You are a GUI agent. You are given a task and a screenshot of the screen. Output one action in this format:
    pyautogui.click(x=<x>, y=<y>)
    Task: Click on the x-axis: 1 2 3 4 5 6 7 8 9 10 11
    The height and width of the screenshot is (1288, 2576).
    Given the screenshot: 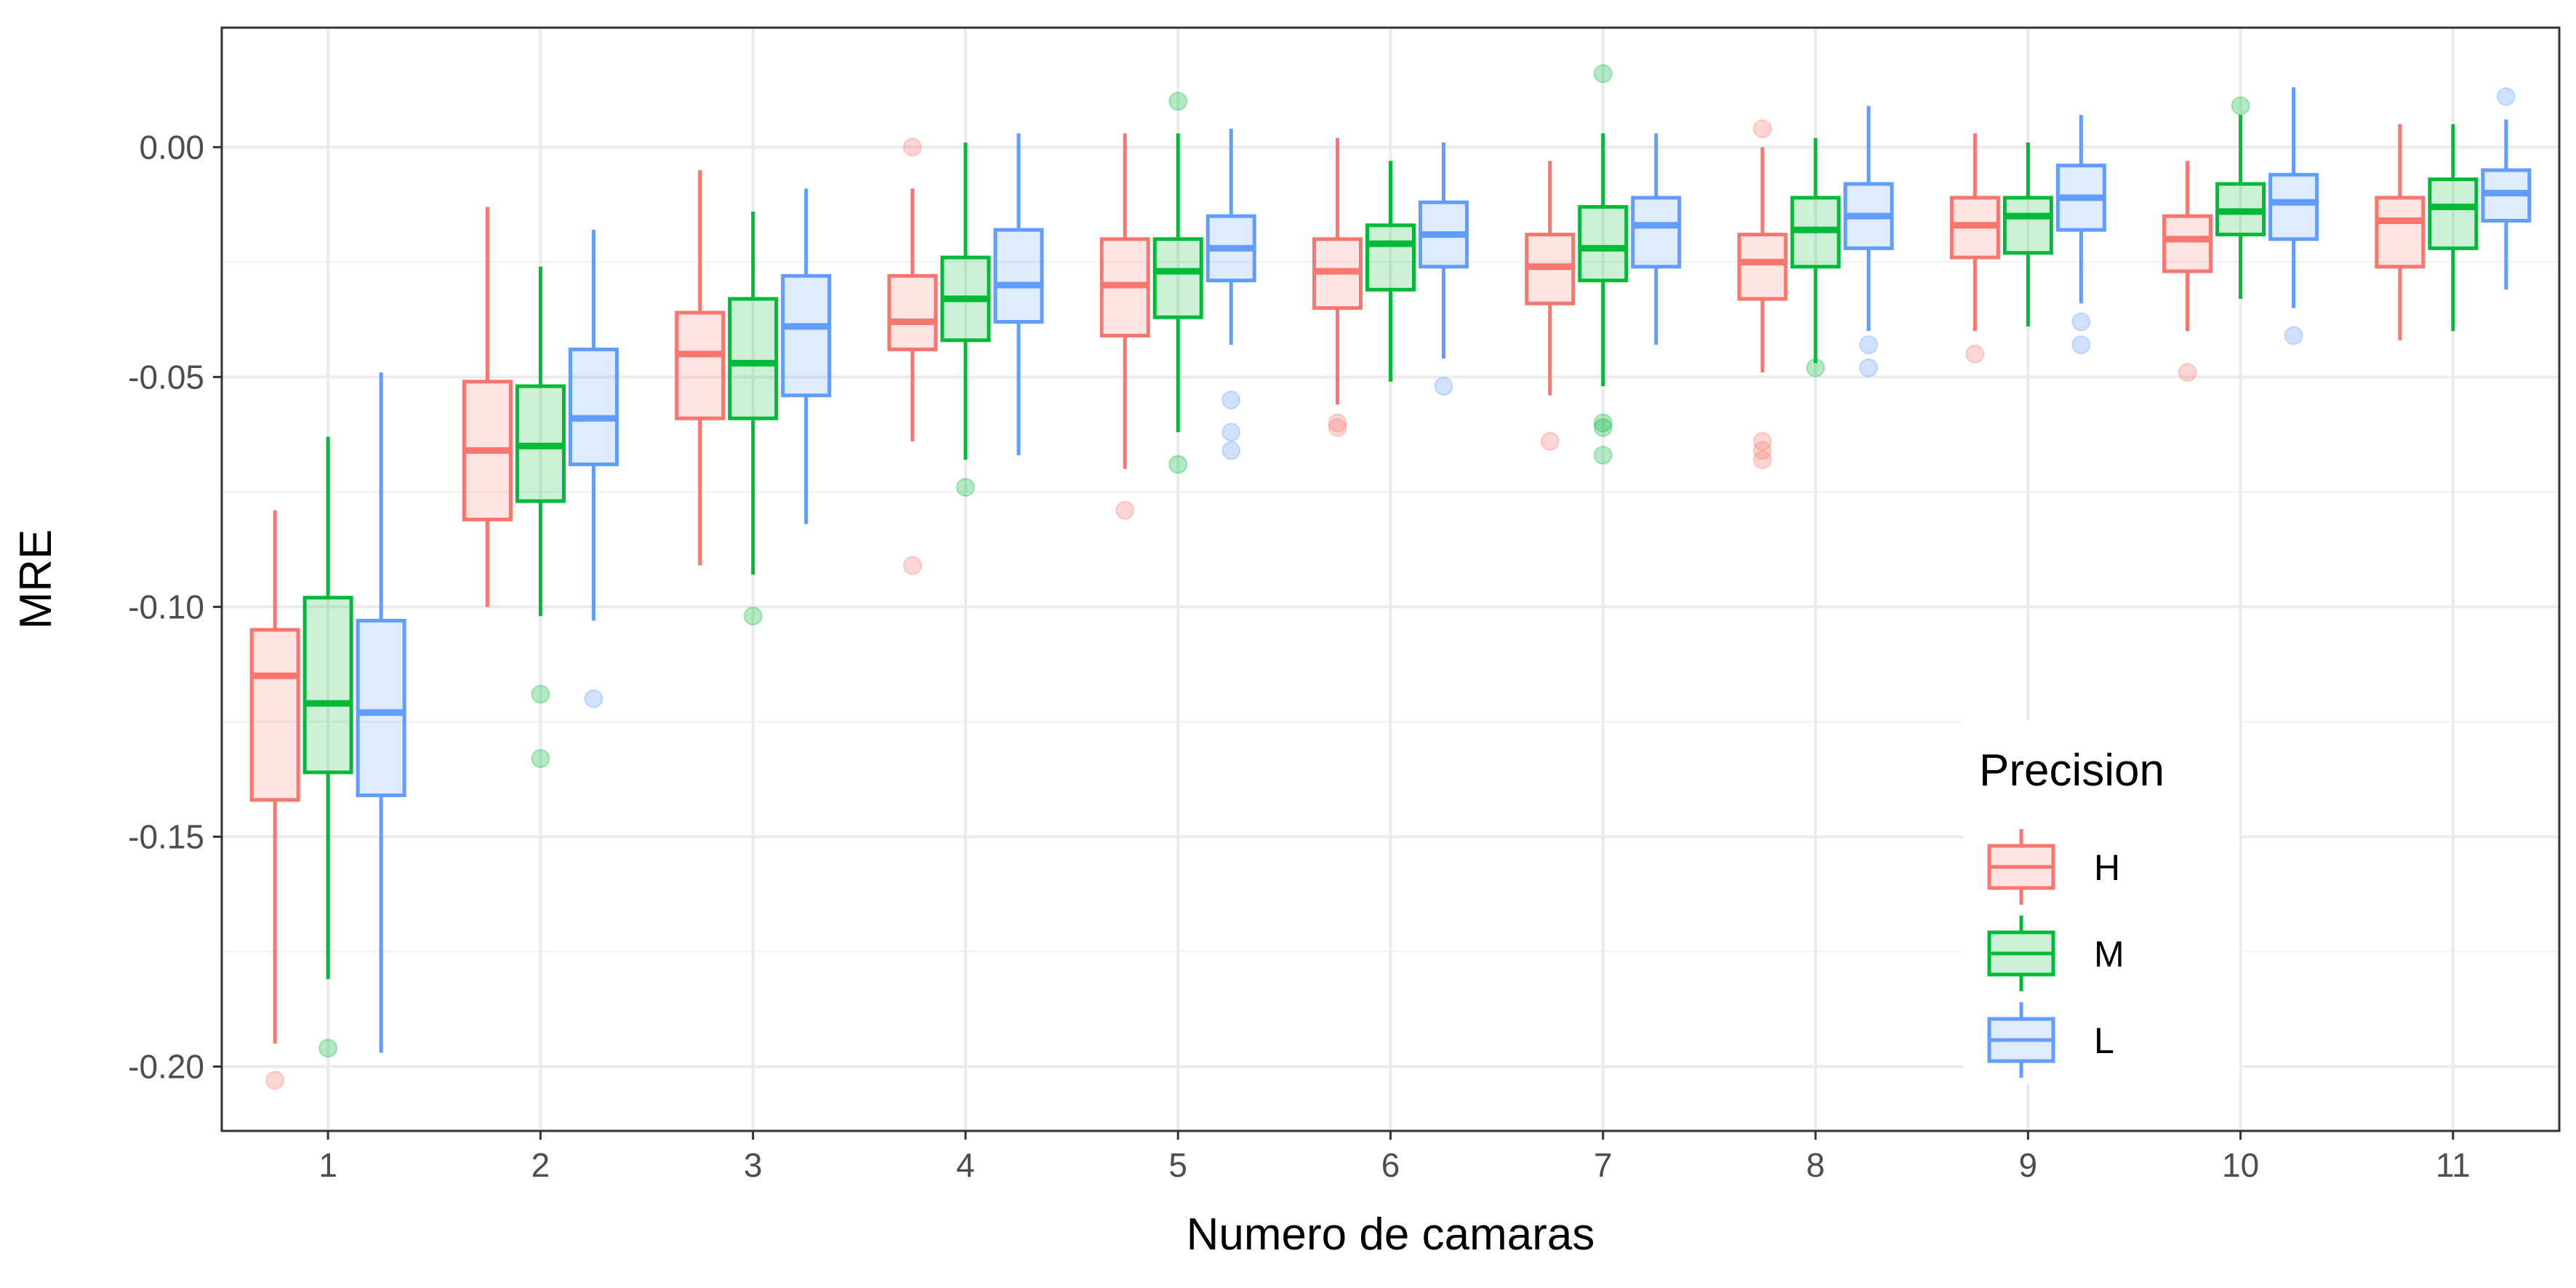 What is the action you would take?
    pyautogui.click(x=1394, y=1157)
    